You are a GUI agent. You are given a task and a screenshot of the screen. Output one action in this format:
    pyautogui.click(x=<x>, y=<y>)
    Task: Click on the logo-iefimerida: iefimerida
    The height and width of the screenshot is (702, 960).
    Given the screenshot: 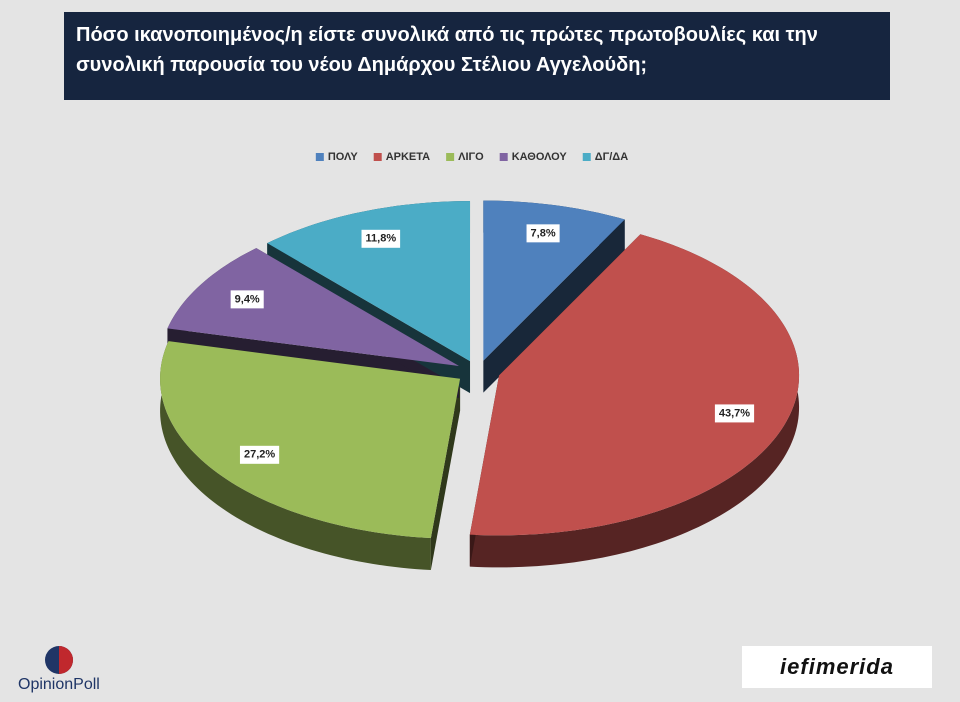 What is the action you would take?
    pyautogui.click(x=837, y=667)
    